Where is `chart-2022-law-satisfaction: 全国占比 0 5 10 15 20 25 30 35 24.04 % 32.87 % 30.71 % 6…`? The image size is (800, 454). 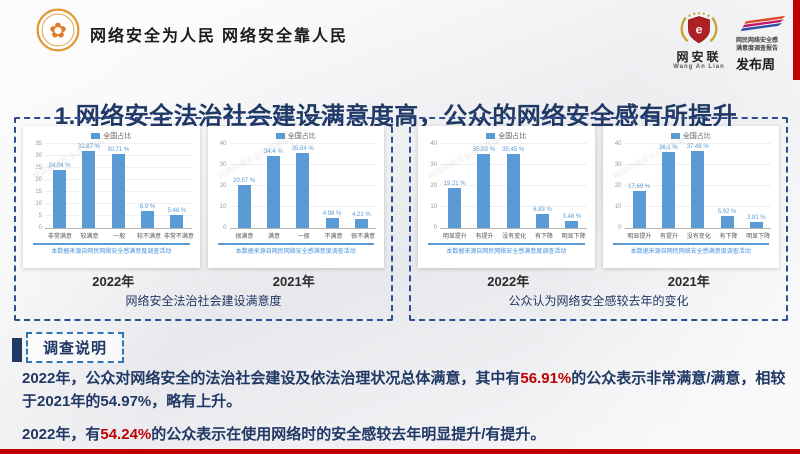
chart-2022-law-satisfaction: 全国占比 0 5 10 15 20 25 30 35 24.04 % 32.87 % 30.71 % 6… is located at coordinates (111, 197).